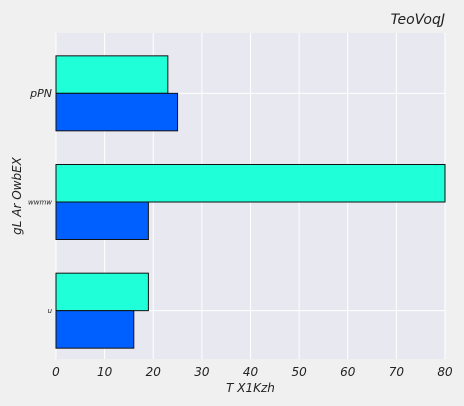 The height and width of the screenshot is (406, 464). What do you see at coordinates (202, 372) in the screenshot?
I see `x-tick-label: 30` at bounding box center [202, 372].